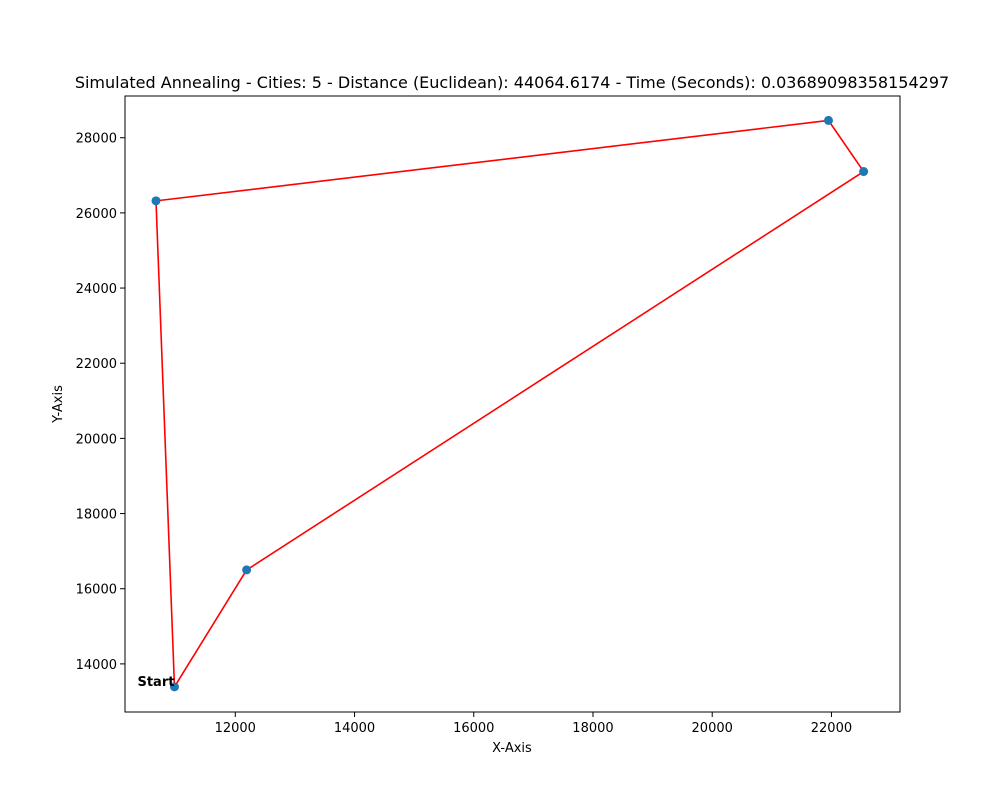 The height and width of the screenshot is (800, 1000). What do you see at coordinates (831, 728) in the screenshot?
I see `x-tick-label: 22000` at bounding box center [831, 728].